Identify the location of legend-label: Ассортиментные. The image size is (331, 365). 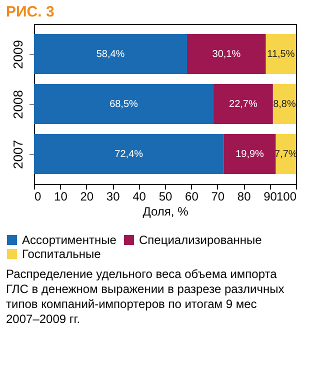
(69, 240).